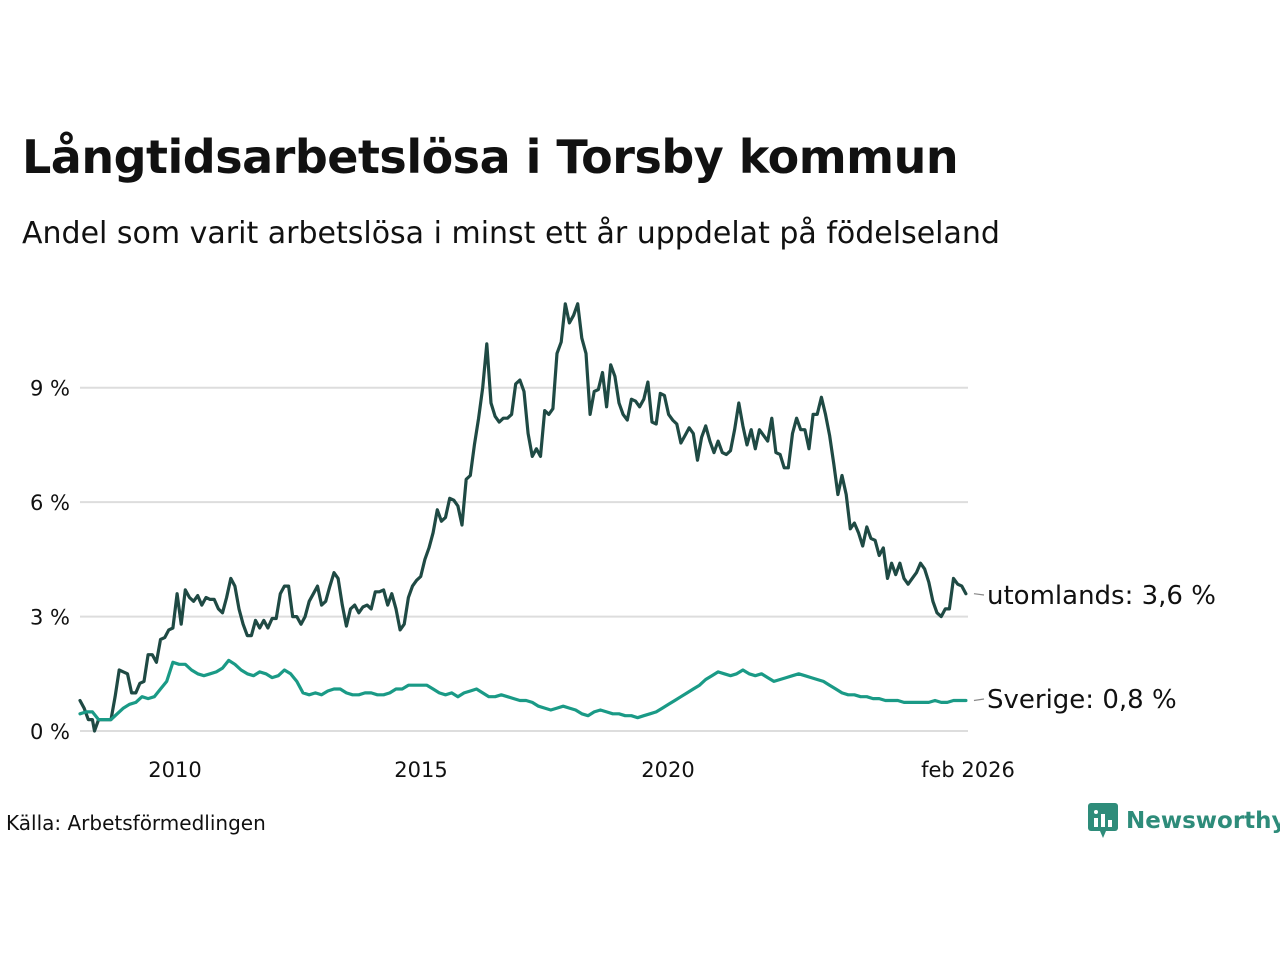 This screenshot has height=960, width=1280. Describe the element at coordinates (50, 503) in the screenshot. I see `y-tick-label: 6 %` at that location.